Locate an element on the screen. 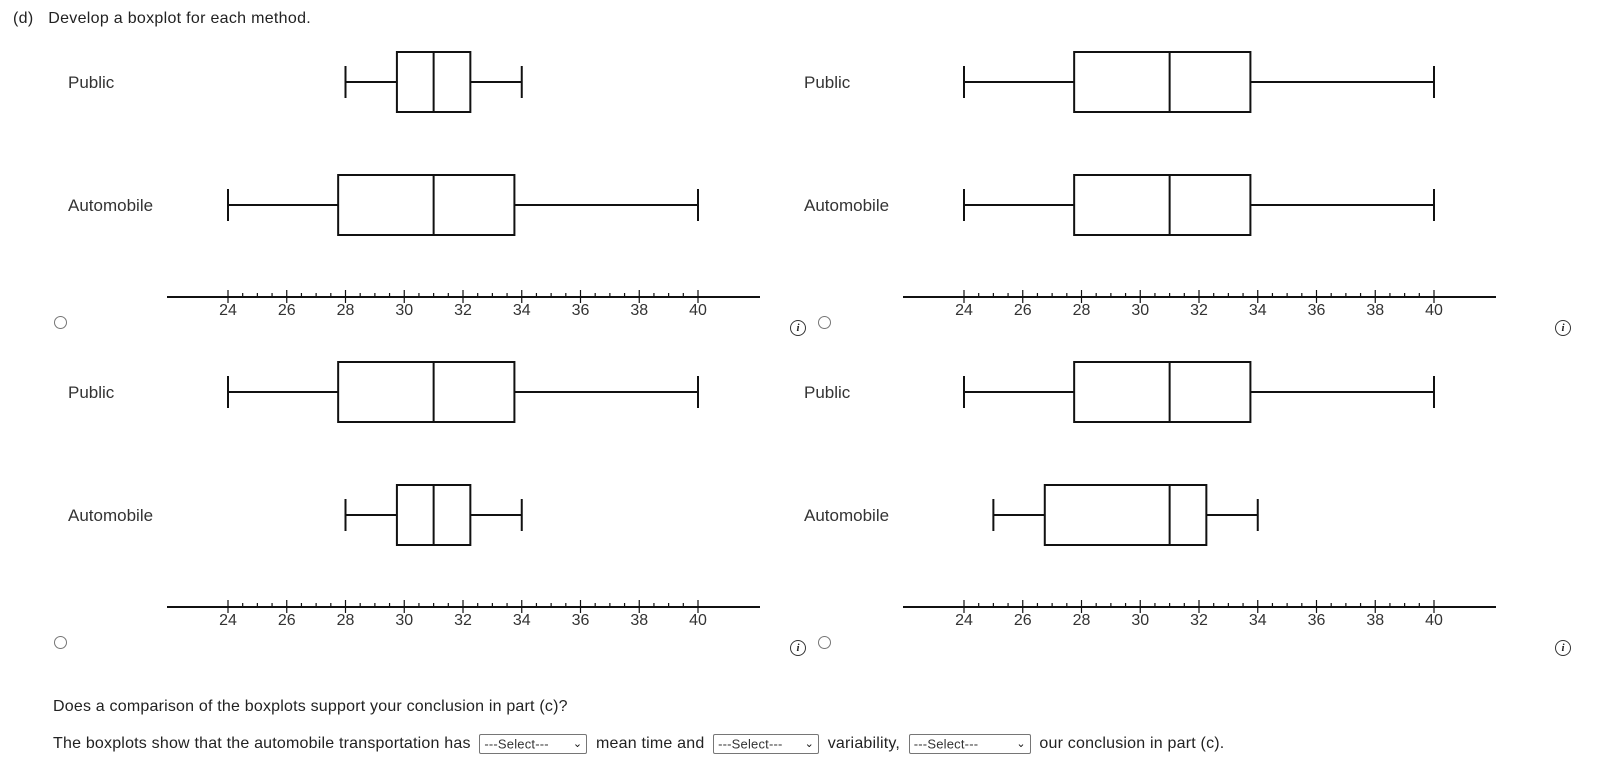  option-d-radio is located at coordinates (824, 642).